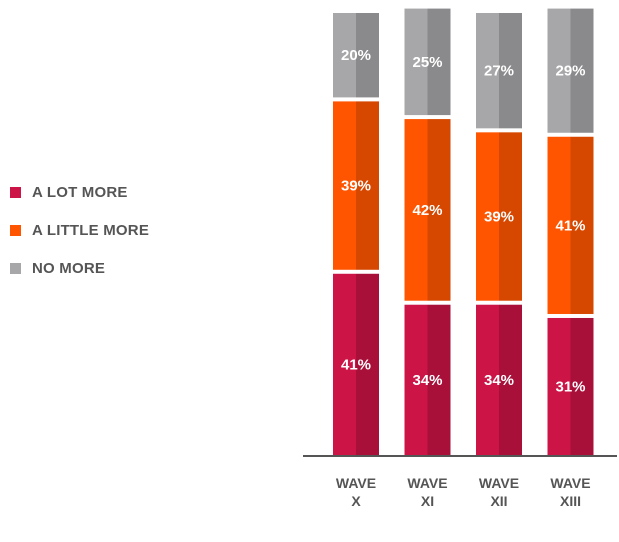 Image resolution: width=619 pixels, height=542 pixels. I want to click on legend-item-no-more: NO MORE, so click(79, 268).